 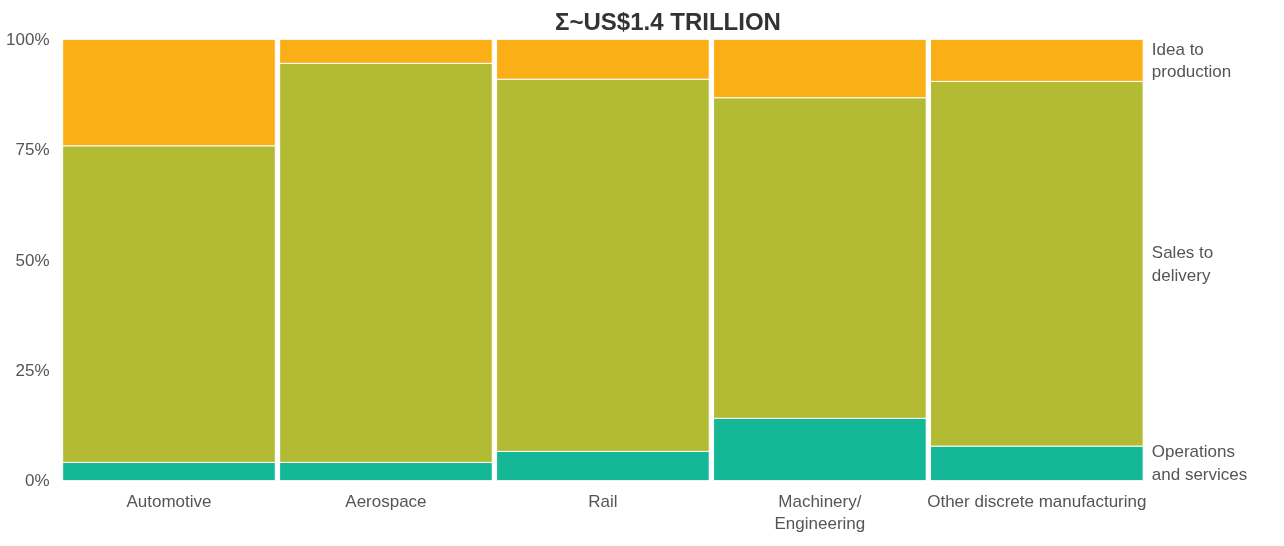 I want to click on y-tick-label: 0%, so click(x=37, y=480).